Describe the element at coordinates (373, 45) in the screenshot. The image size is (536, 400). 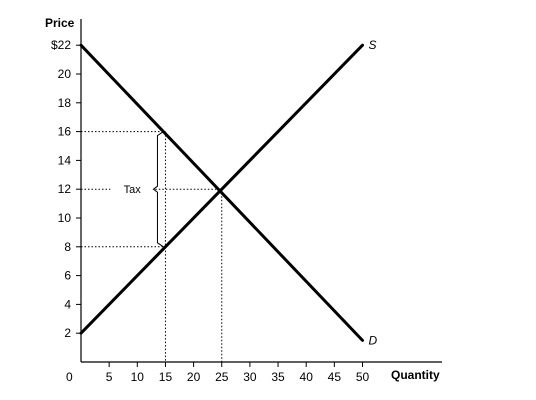
I see `series-s-label: S` at that location.